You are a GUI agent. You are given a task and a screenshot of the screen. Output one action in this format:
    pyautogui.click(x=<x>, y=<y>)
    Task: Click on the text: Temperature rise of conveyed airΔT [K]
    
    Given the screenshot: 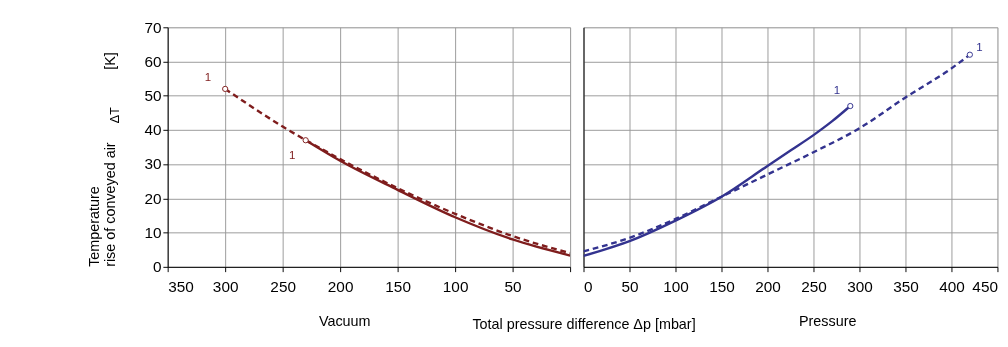 What is the action you would take?
    pyautogui.click(x=103, y=159)
    